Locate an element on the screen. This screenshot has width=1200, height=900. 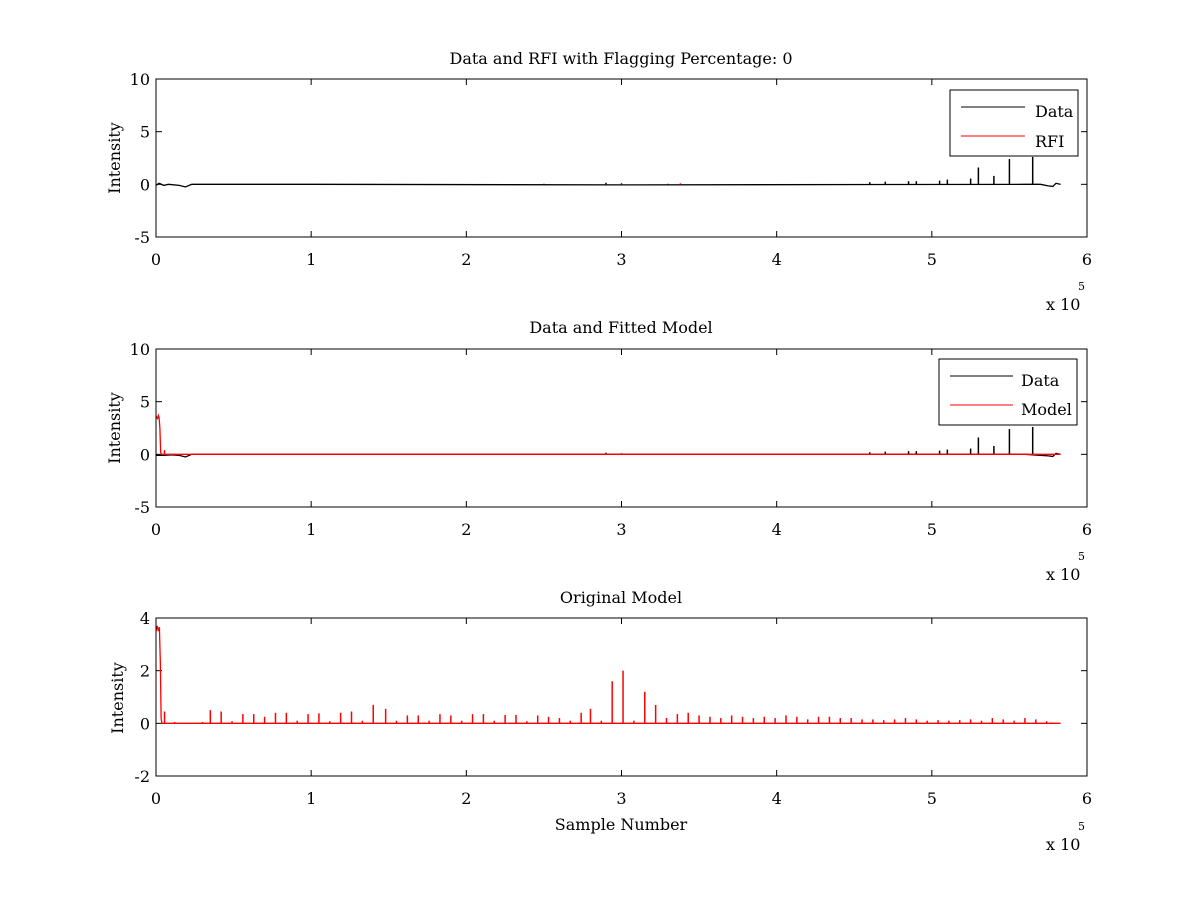
y-tick-label: 4 is located at coordinates (145, 618).